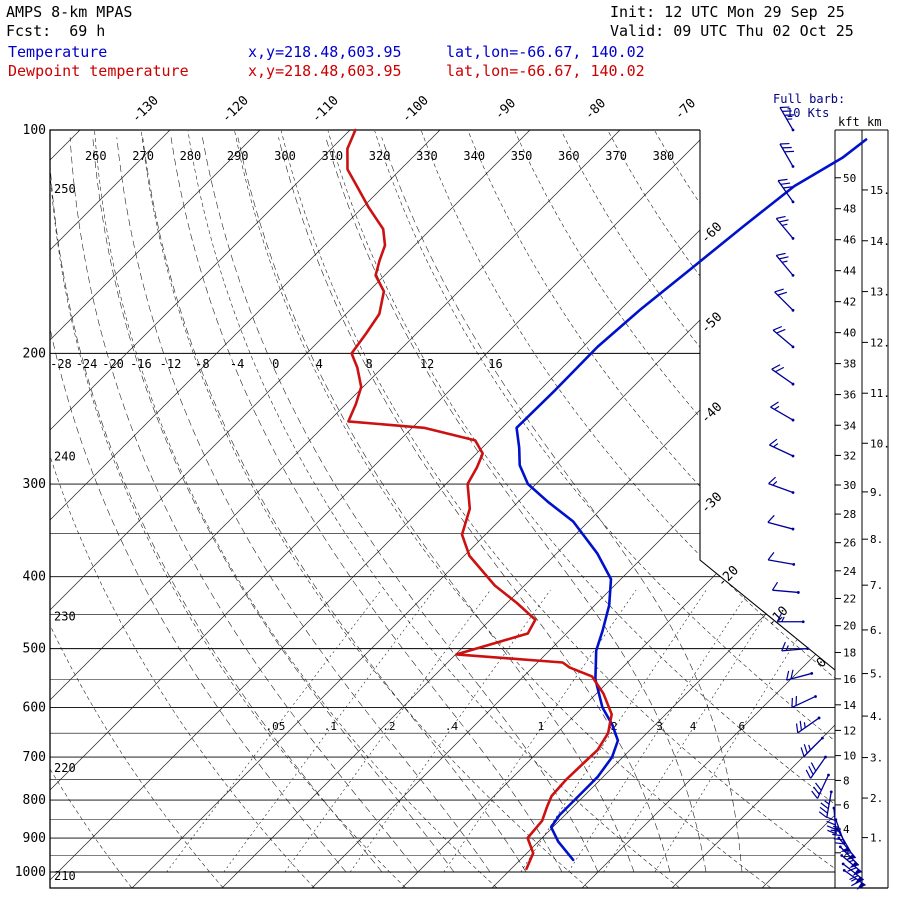 This screenshot has height=900, width=900. Describe the element at coordinates (325, 52) in the screenshot. I see `temperature-xy: x,y=218.48,603.95` at that location.